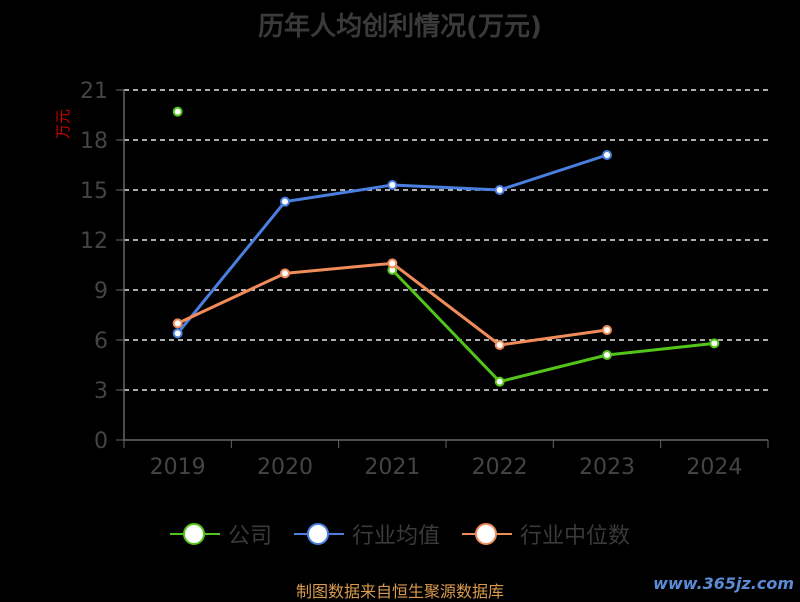 The image size is (800, 602). What do you see at coordinates (400, 27) in the screenshot?
I see `chart-title: 历年人均创利情况(万元)` at bounding box center [400, 27].